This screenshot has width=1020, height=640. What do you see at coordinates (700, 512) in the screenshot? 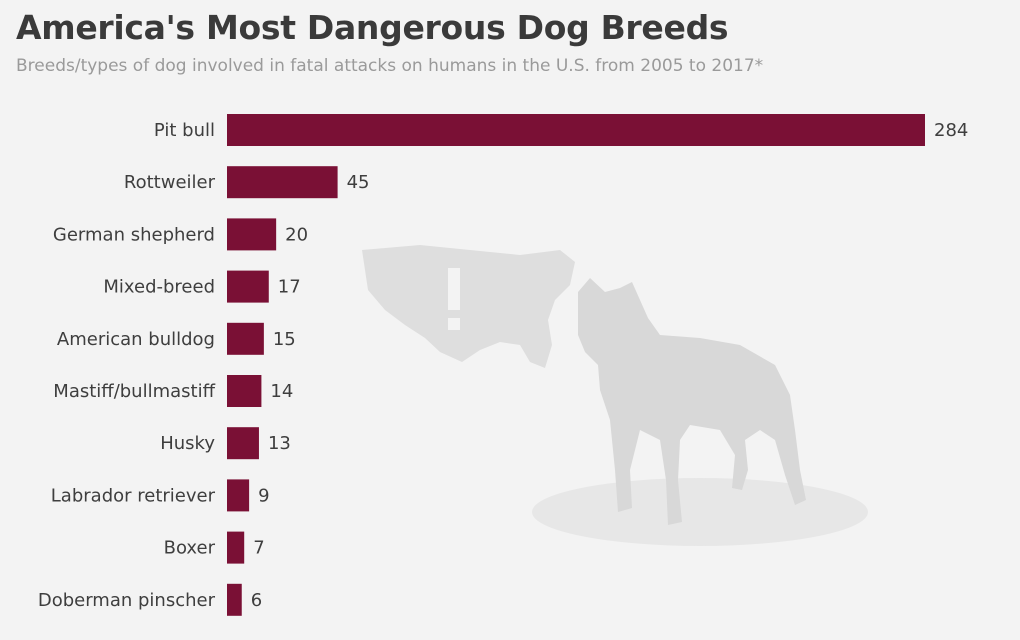
I see `dog-shadow-ellipse` at bounding box center [700, 512].